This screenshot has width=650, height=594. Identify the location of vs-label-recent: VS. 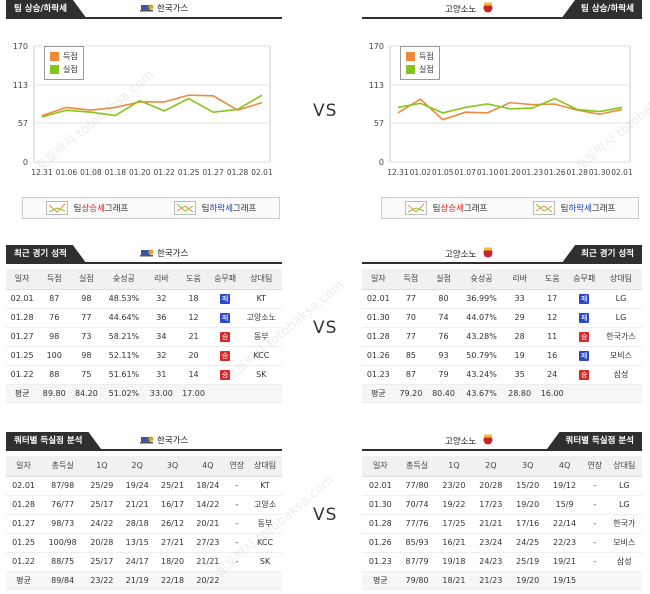
(325, 328).